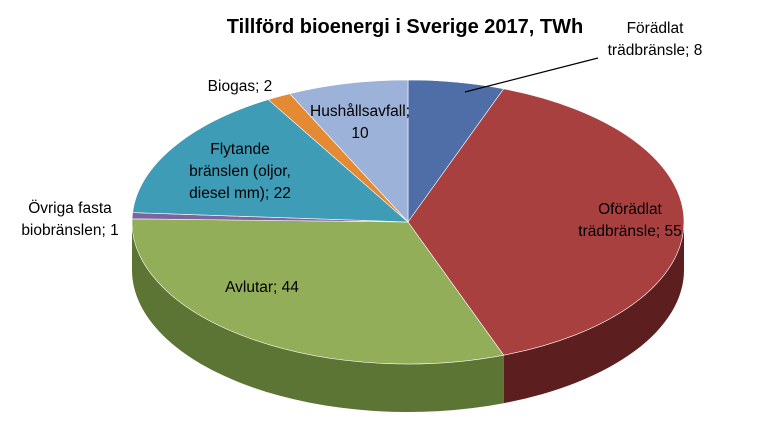  What do you see at coordinates (629, 220) in the screenshot?
I see `slice-label-oforadlat-tradbransle: Oförädlat trädbränsle; 55` at bounding box center [629, 220].